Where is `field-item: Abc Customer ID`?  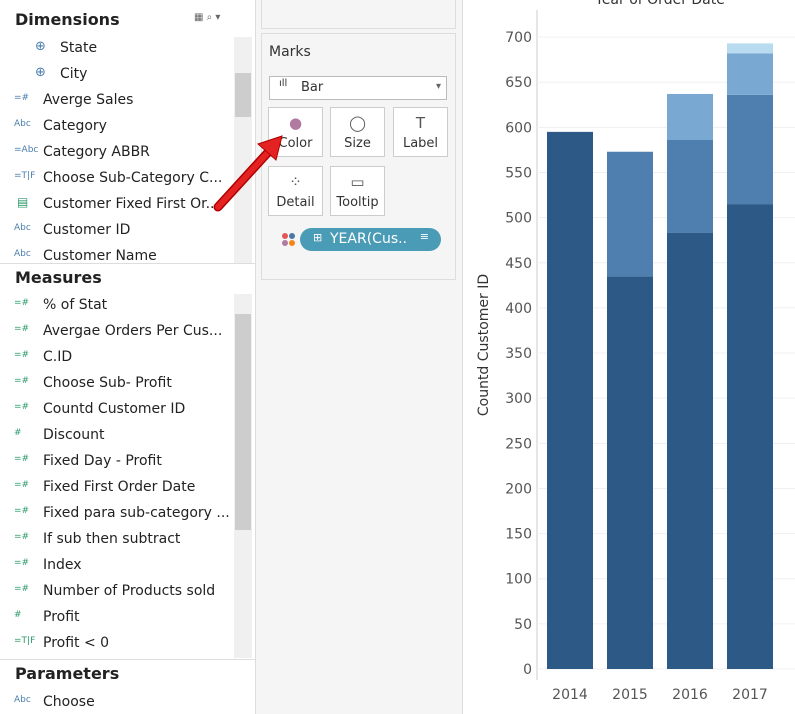
field-item: Abc Customer ID is located at coordinates (112, 232).